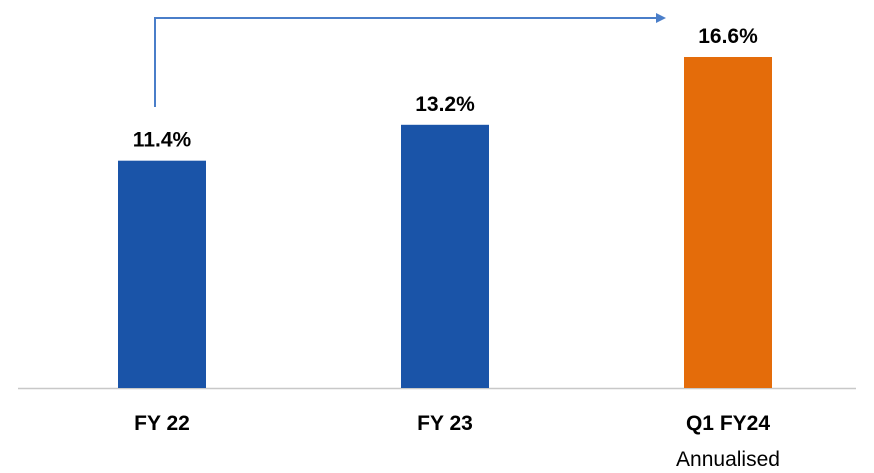  I want to click on value-label-1: 11.4%, so click(162, 140).